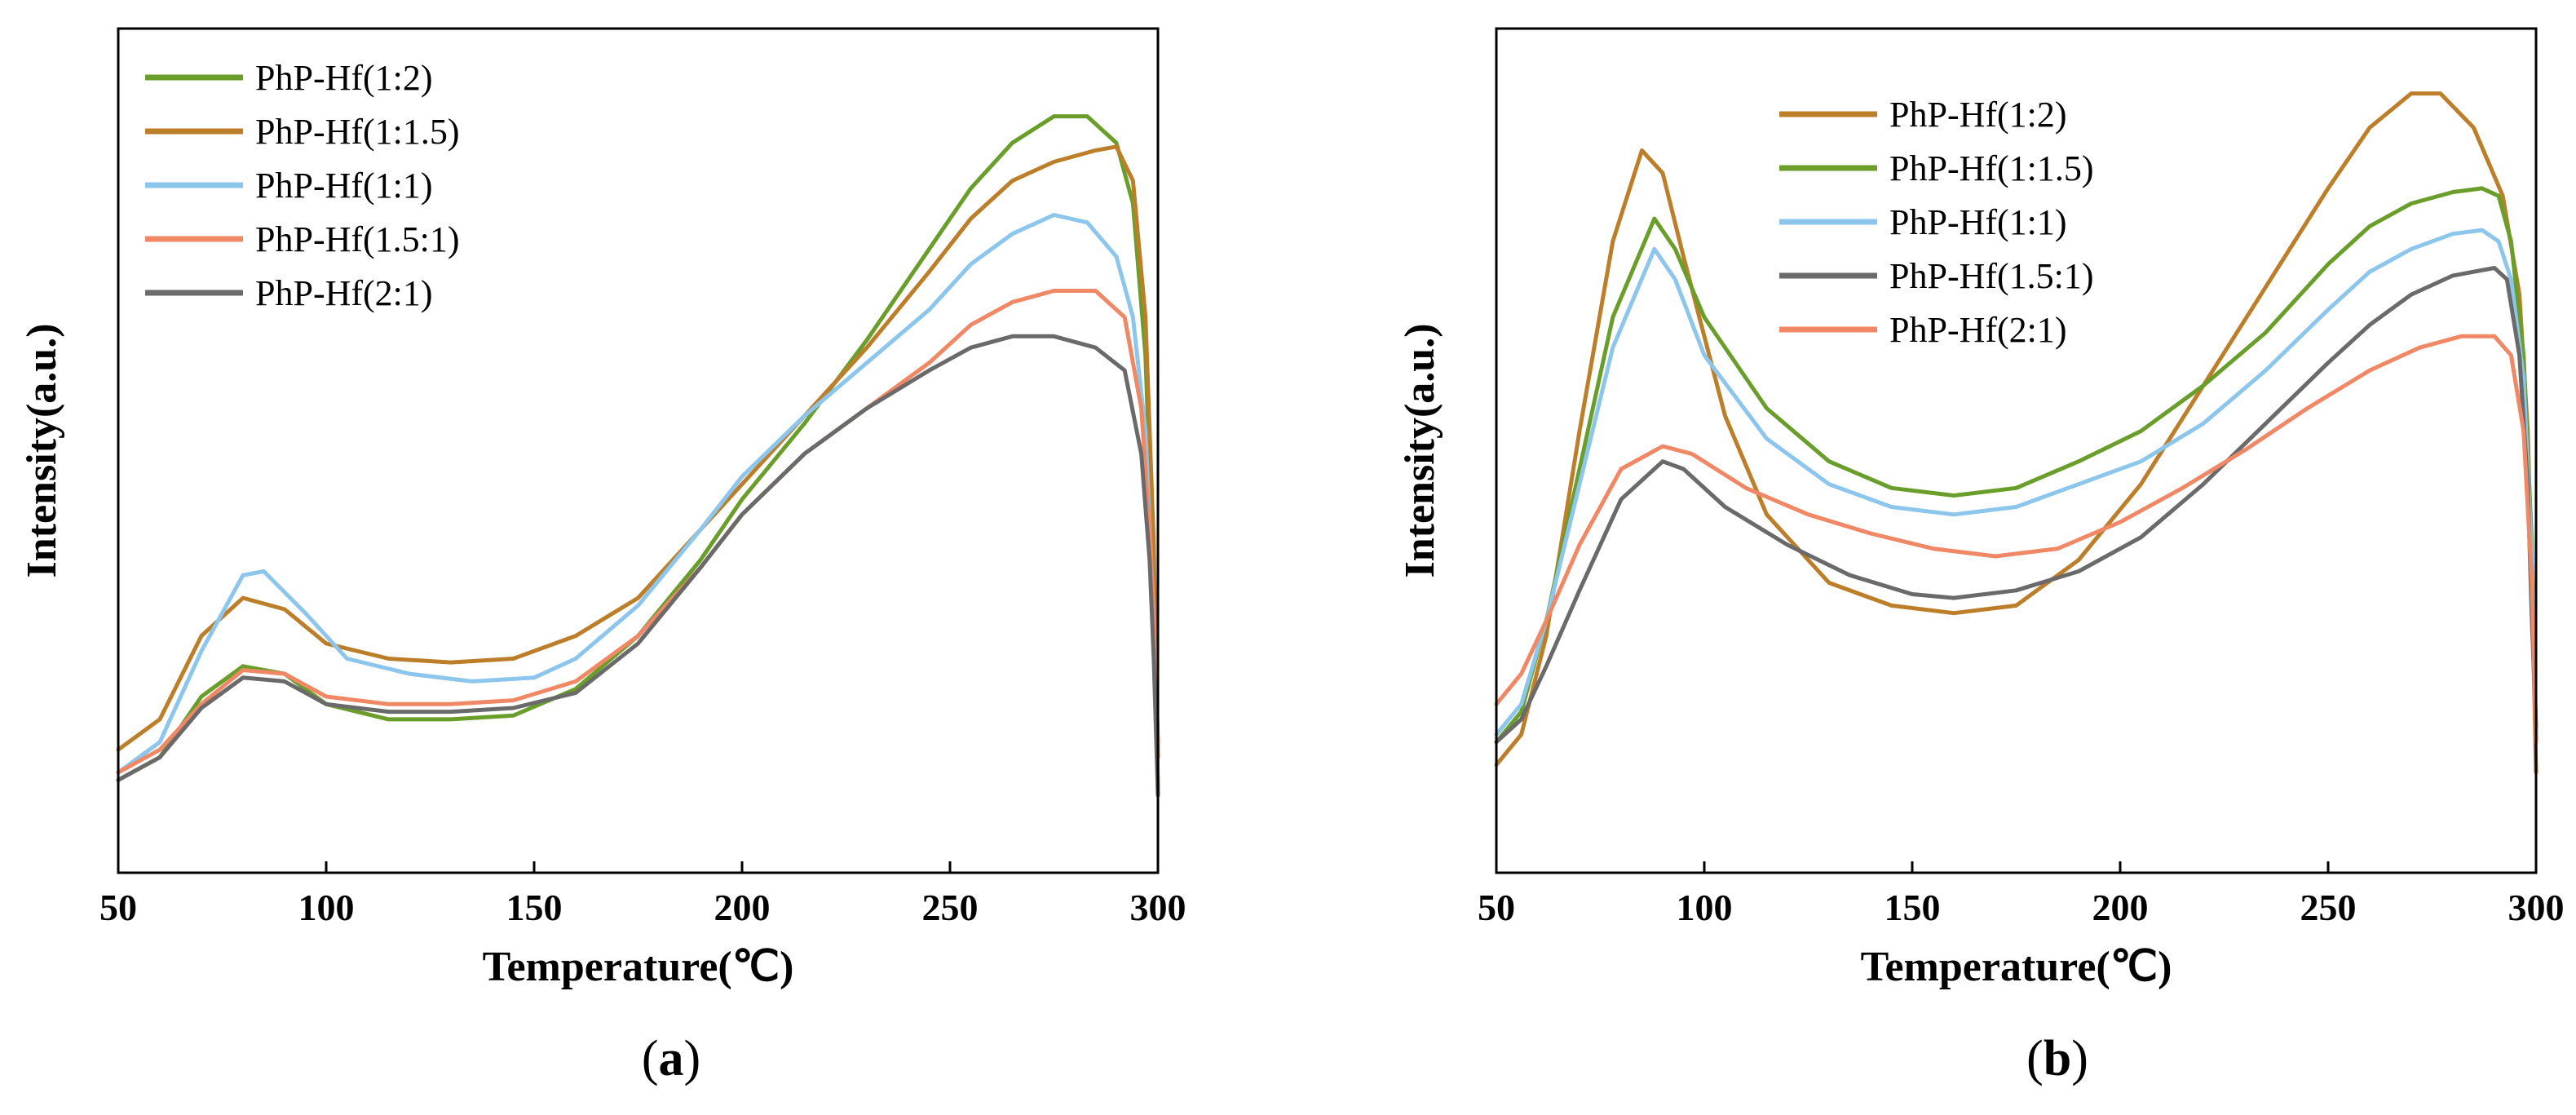 This screenshot has height=1115, width=2576. Describe the element at coordinates (671, 1058) in the screenshot. I see `panel-label: (a)` at that location.